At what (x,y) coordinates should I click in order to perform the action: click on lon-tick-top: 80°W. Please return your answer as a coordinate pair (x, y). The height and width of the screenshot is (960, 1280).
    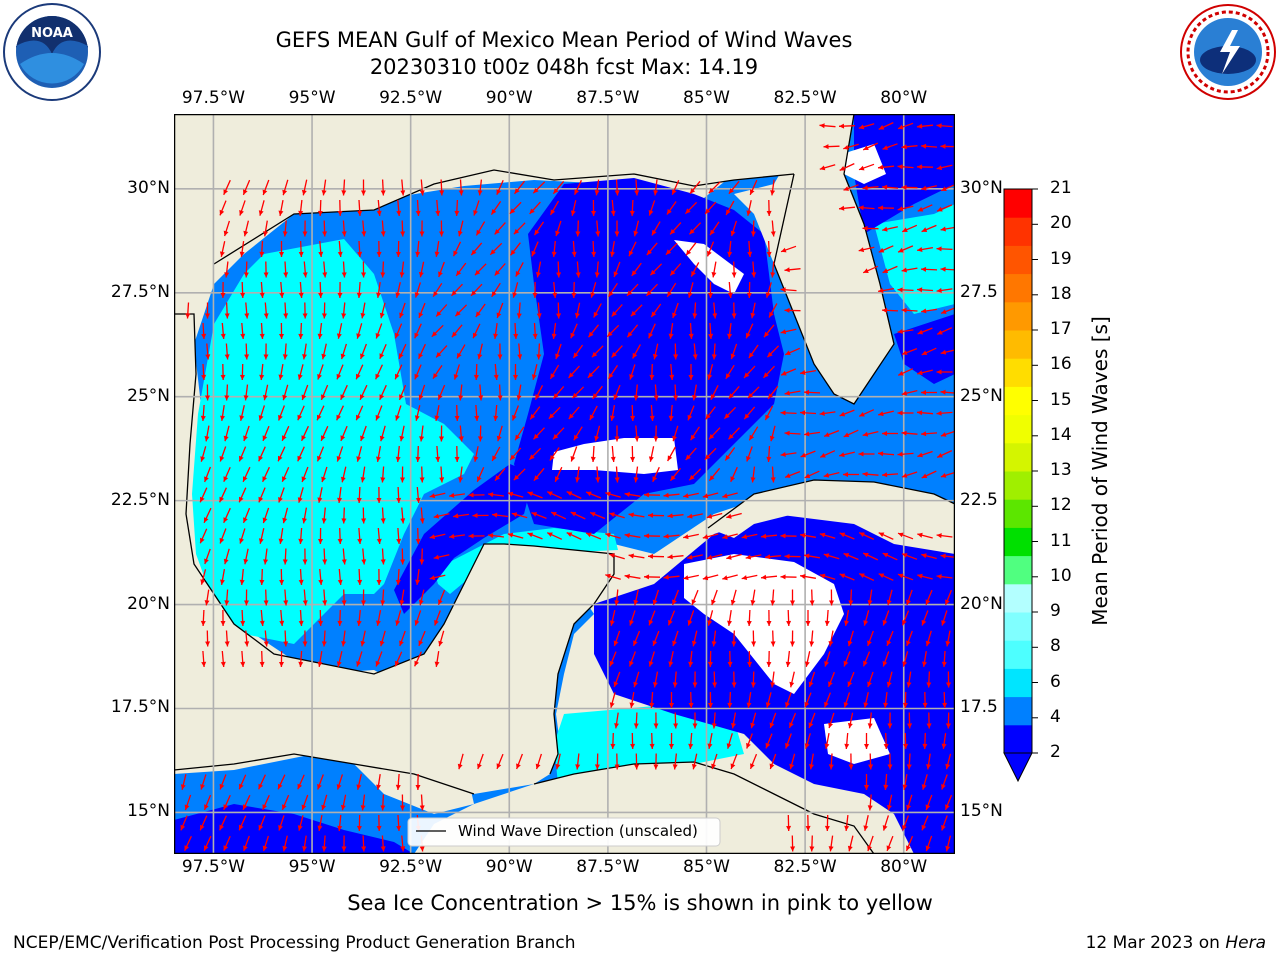
    Looking at the image, I should click on (904, 98).